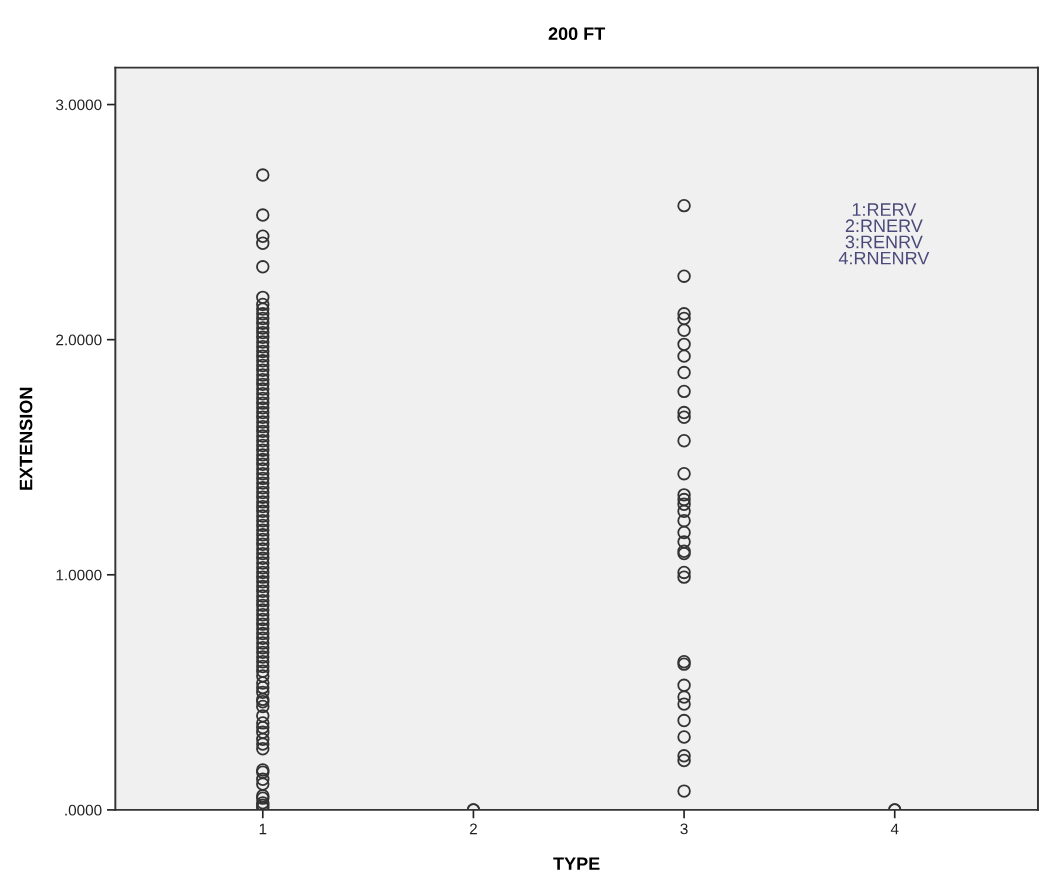  I want to click on x-tick-label: 2, so click(473, 829).